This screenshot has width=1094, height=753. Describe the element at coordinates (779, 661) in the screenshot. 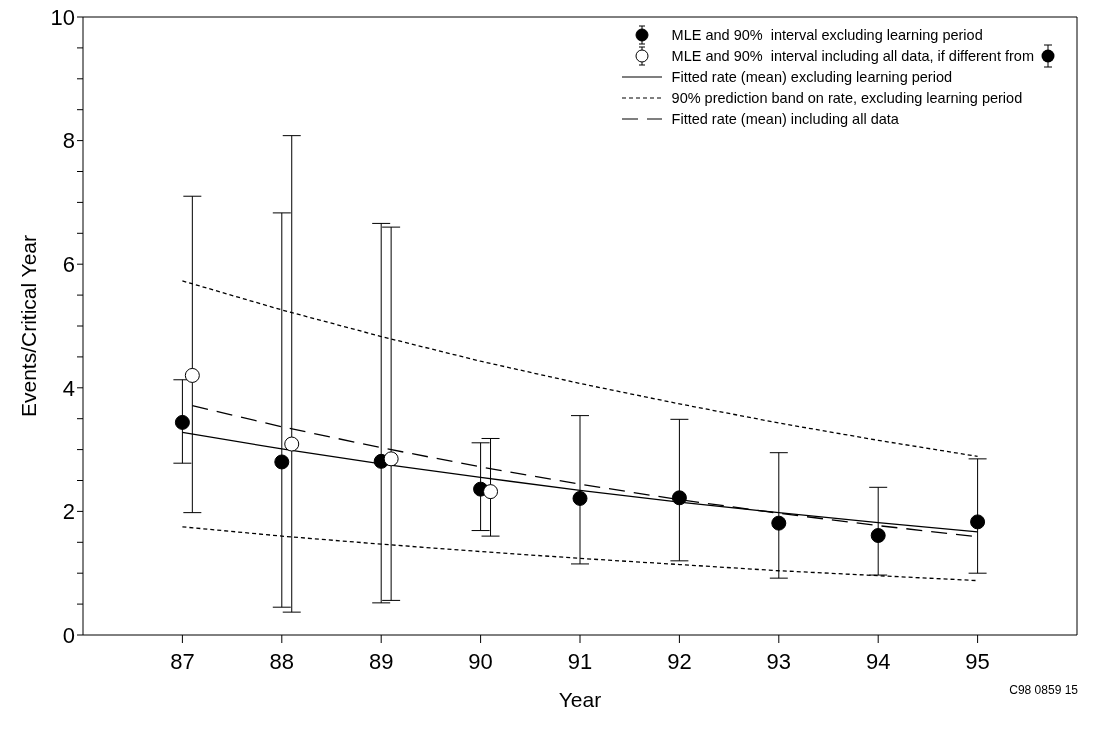

I see `x-tick-label: 93` at that location.